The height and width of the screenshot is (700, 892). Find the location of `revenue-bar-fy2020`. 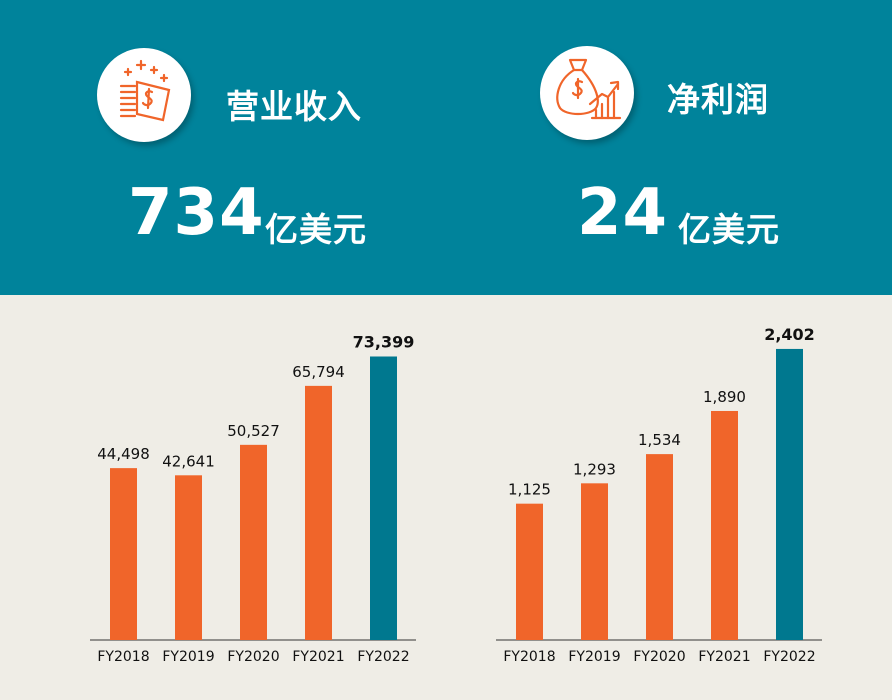

revenue-bar-fy2020 is located at coordinates (253, 542).